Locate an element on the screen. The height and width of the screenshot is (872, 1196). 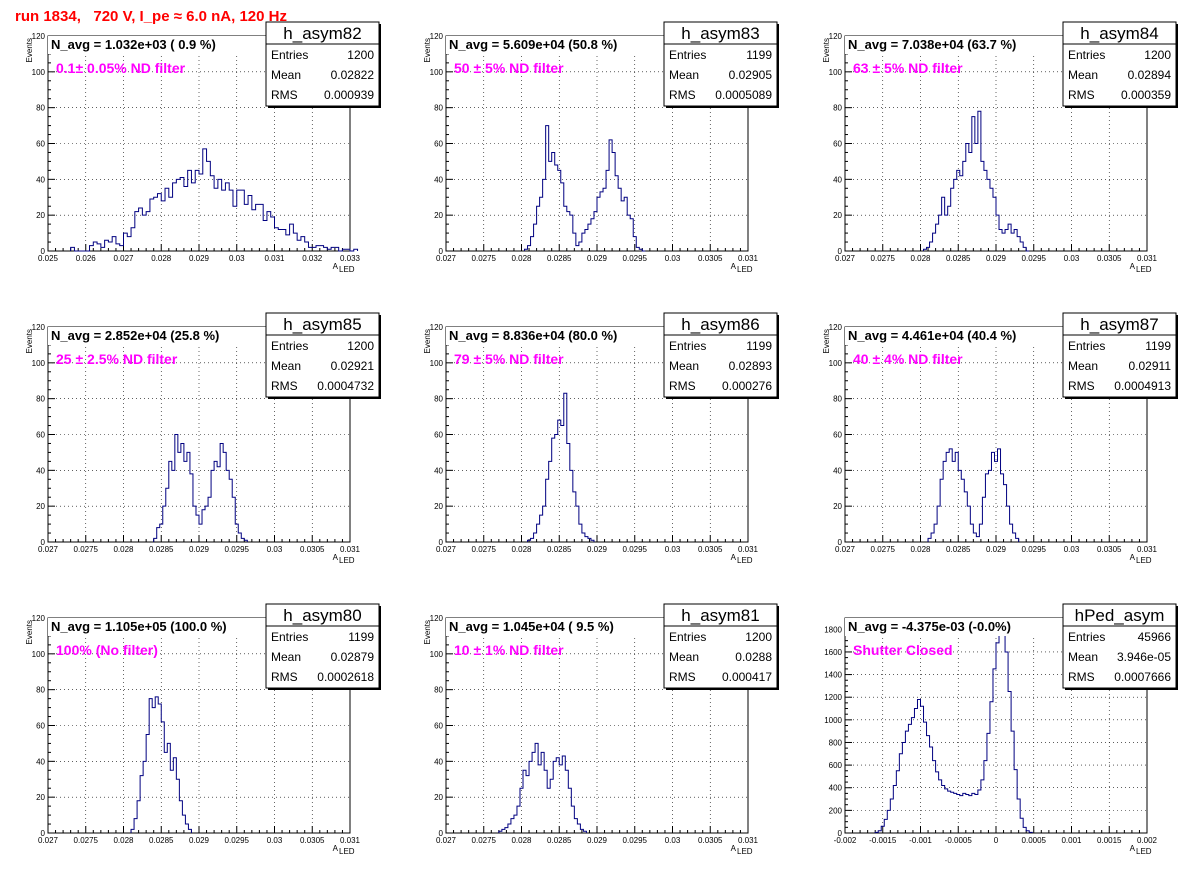
stat-value: 0.0004913 is located at coordinates (1142, 386).